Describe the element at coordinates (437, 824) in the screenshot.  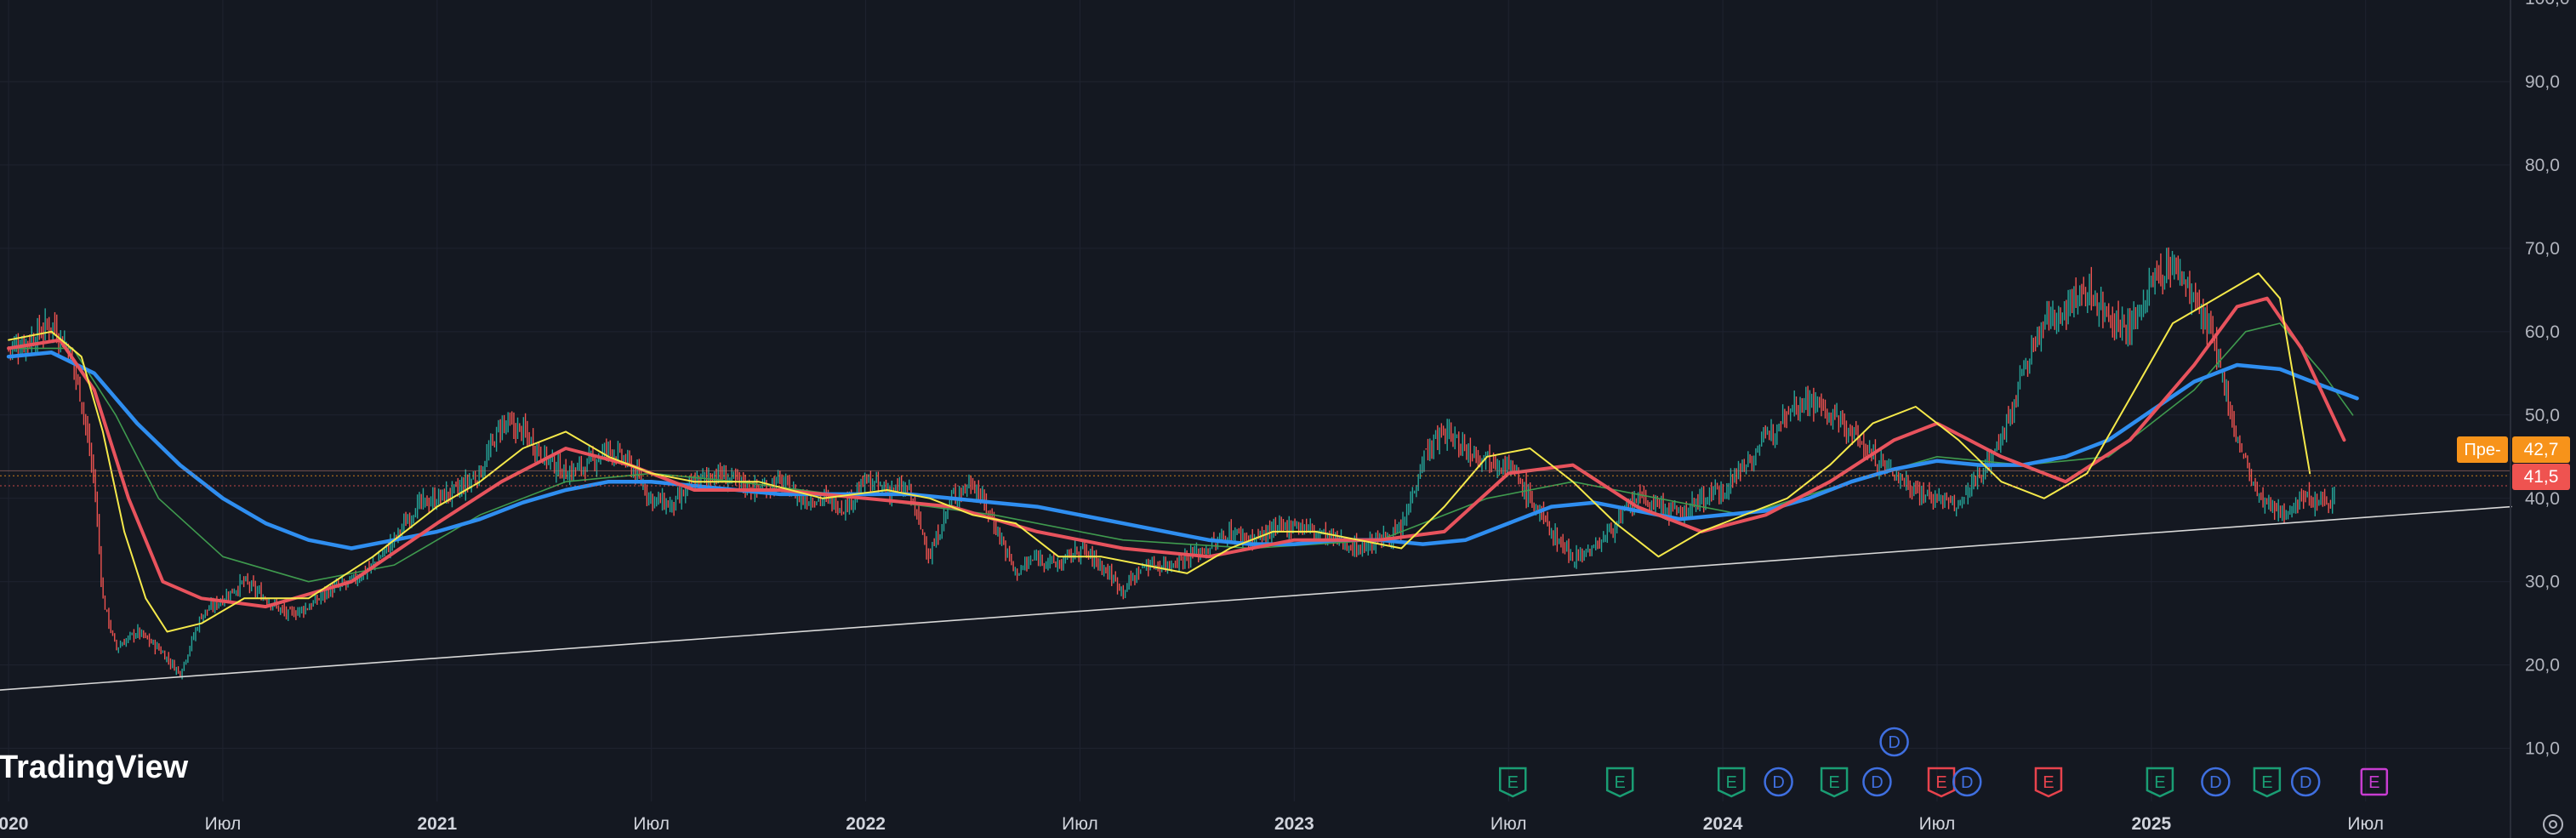
I see `time-tick-label: 2021` at that location.